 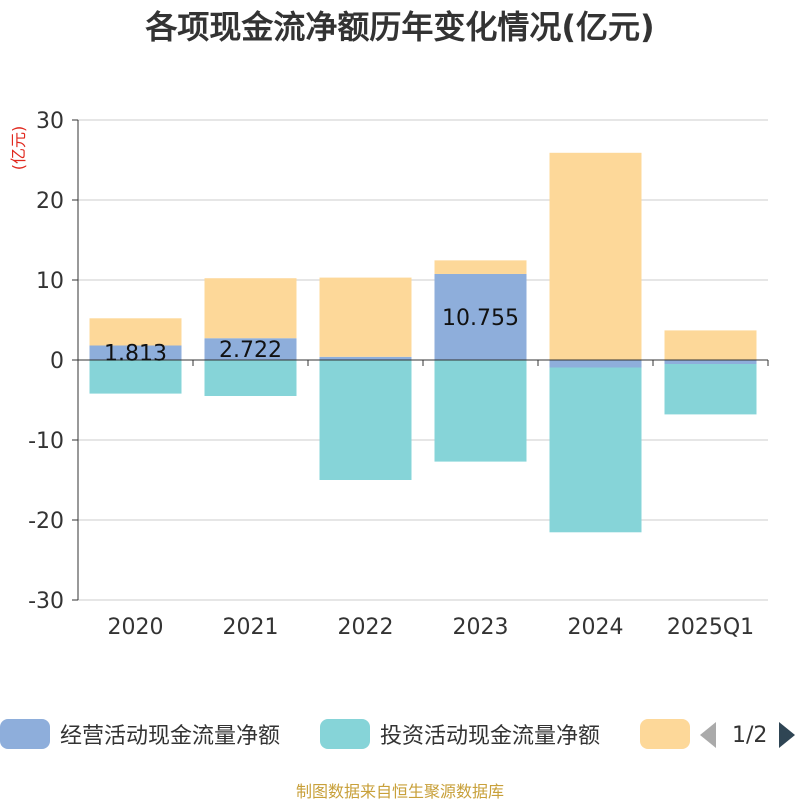 I want to click on x-tick-label: 2024, so click(x=596, y=627).